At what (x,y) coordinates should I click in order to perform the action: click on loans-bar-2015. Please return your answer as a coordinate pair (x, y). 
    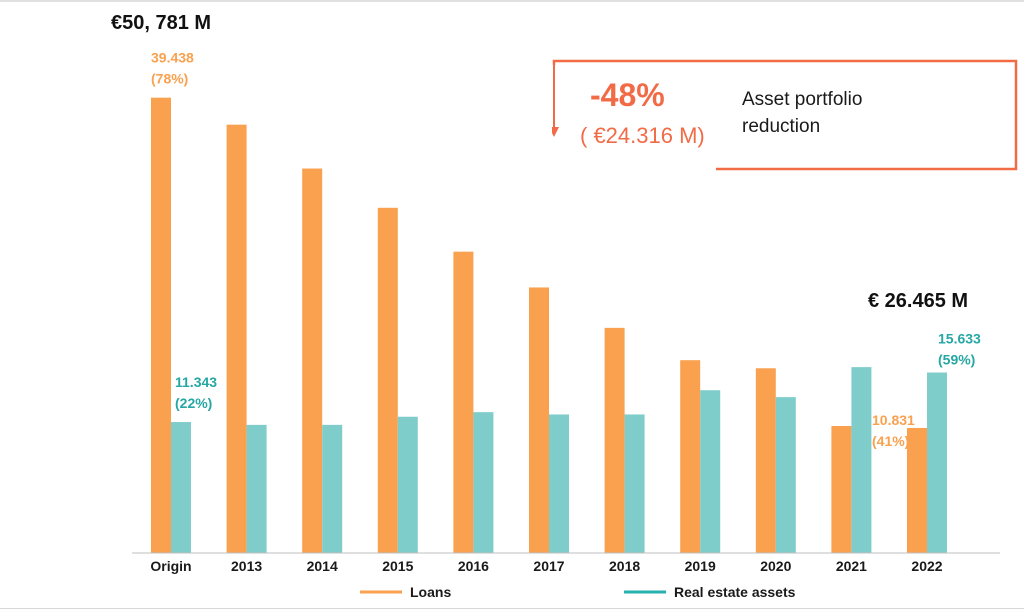
    Looking at the image, I should click on (387, 380).